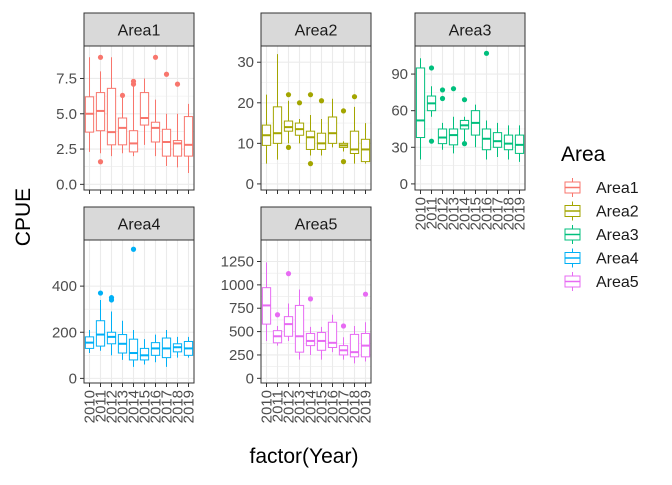  I want to click on y-tick-label: 500, so click(241, 332).